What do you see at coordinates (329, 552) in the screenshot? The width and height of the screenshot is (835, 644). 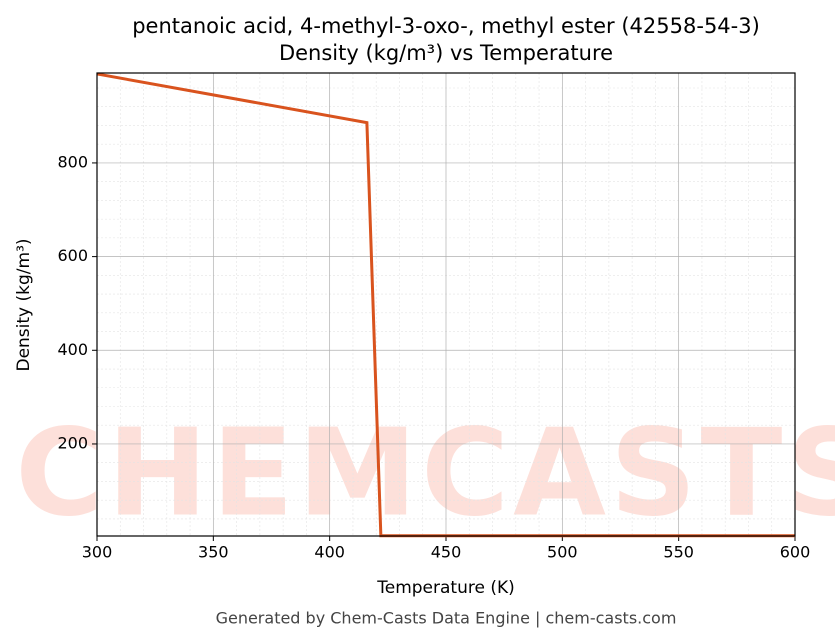 I see `x-tick-label: 400` at bounding box center [329, 552].